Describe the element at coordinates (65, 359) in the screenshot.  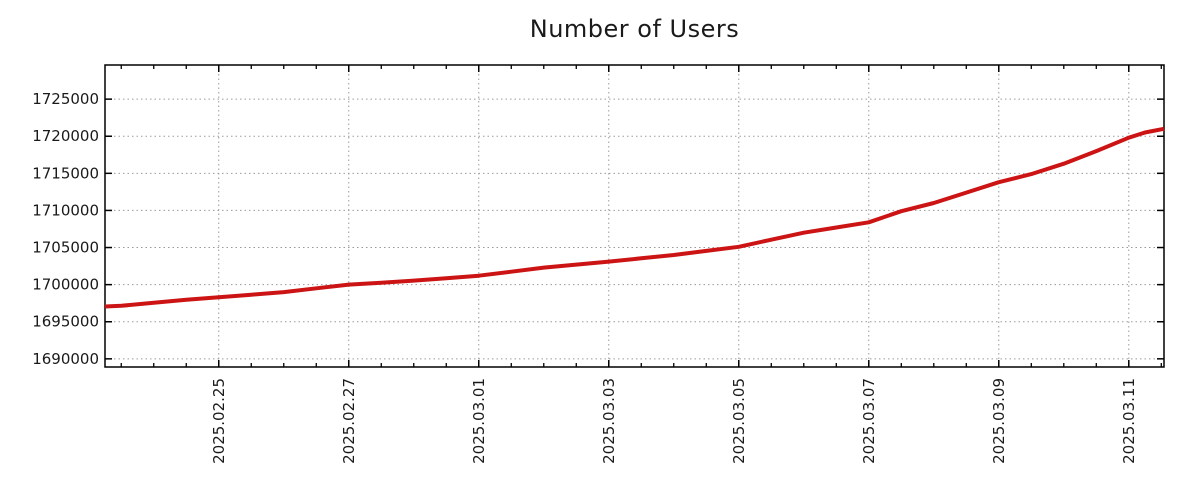
I see `y-tick-label: 1690000` at that location.